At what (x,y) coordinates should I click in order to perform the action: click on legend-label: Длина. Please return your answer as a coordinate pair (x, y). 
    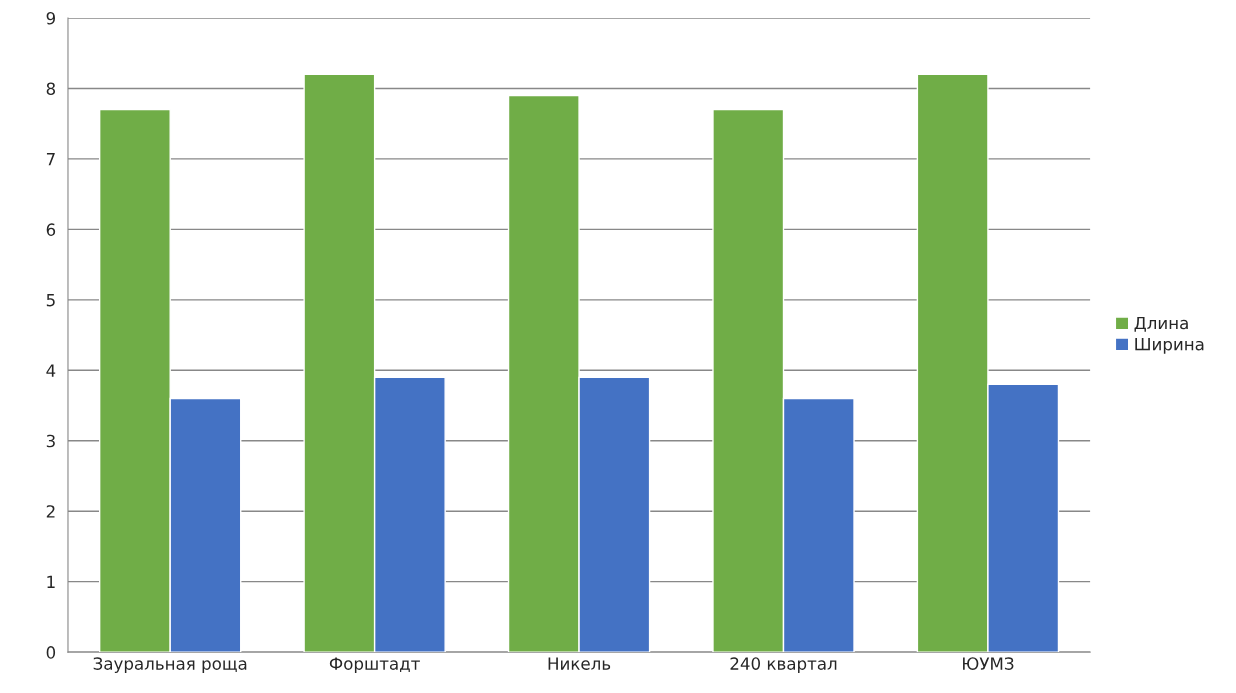
    Looking at the image, I should click on (1161, 324).